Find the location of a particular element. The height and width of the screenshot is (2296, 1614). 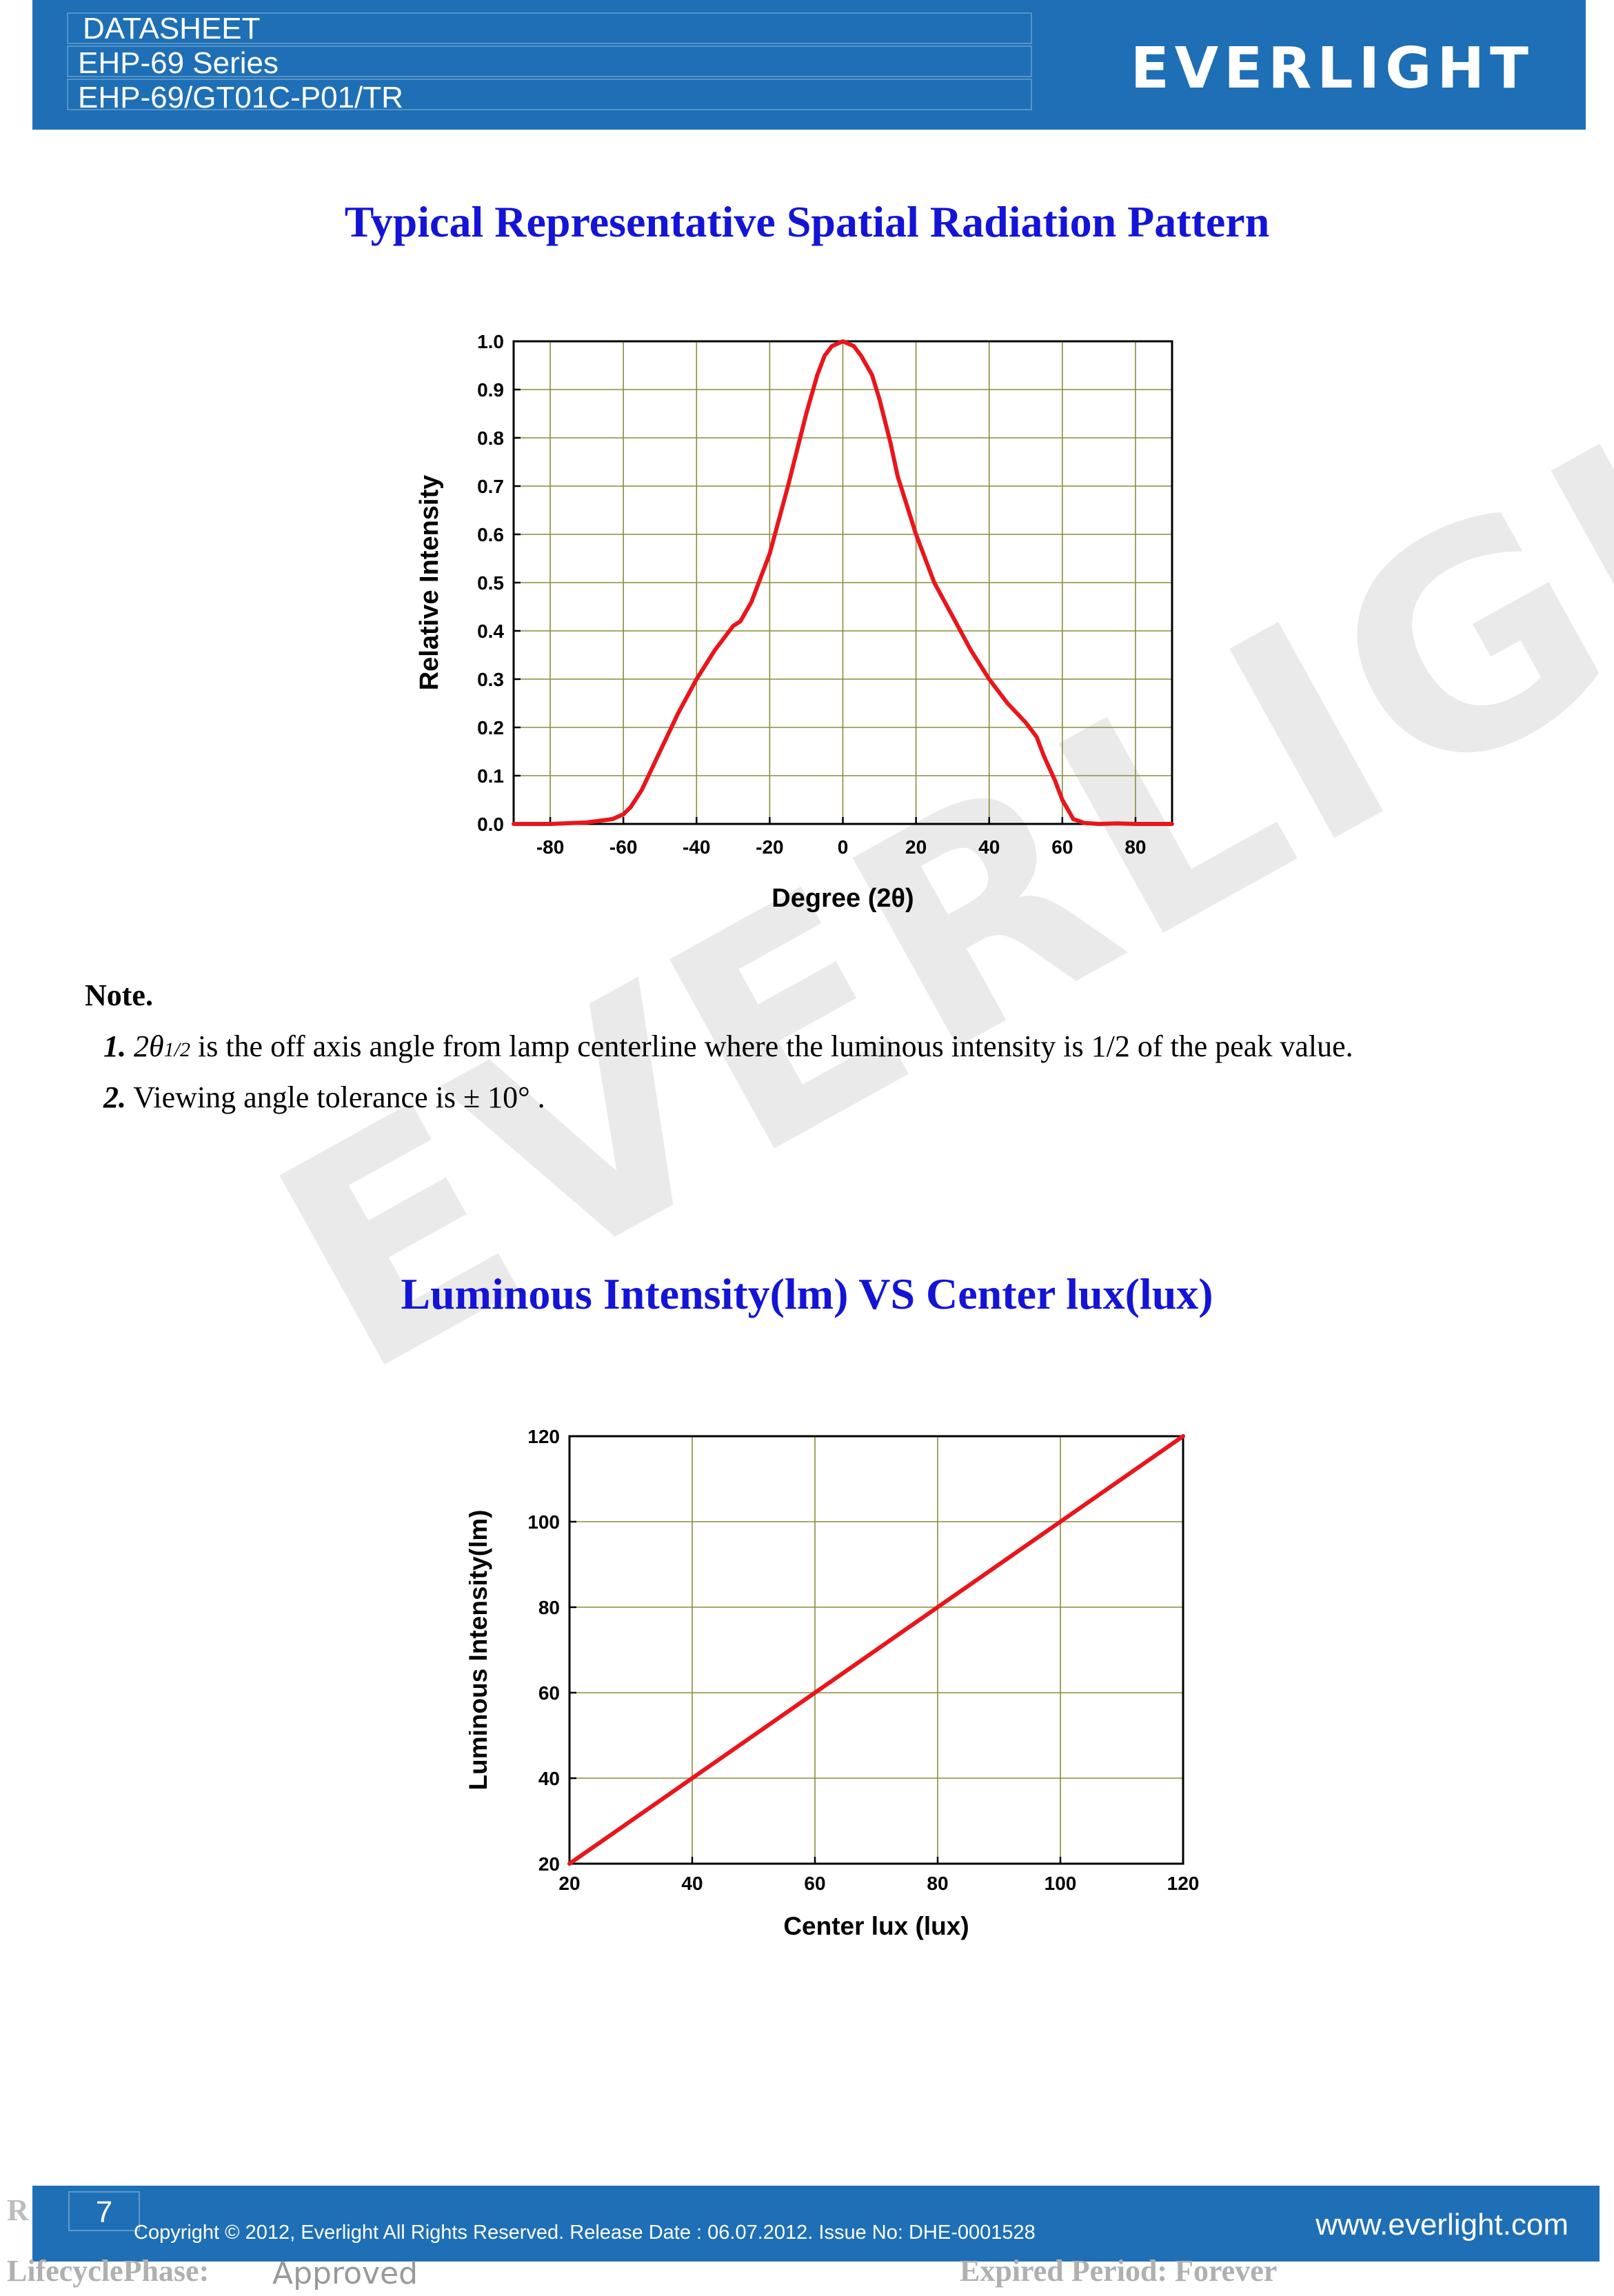

y-tick-label: 20 is located at coordinates (549, 1864).